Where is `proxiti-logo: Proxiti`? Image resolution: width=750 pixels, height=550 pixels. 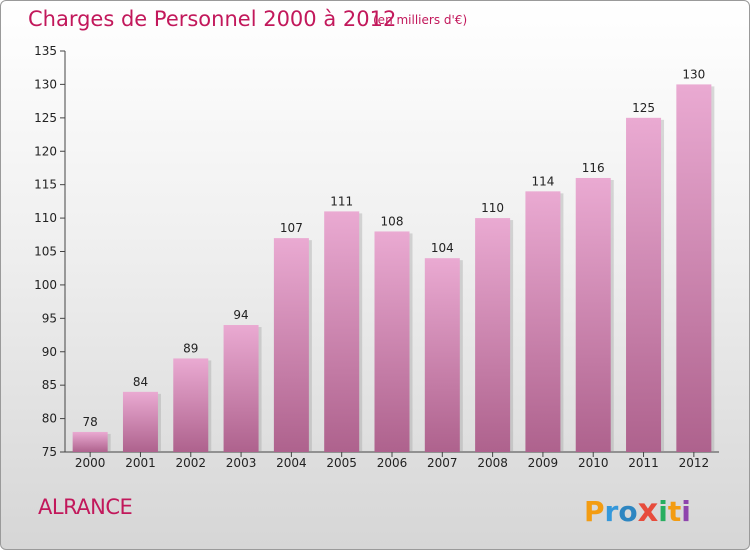 proxiti-logo: Proxiti is located at coordinates (637, 510).